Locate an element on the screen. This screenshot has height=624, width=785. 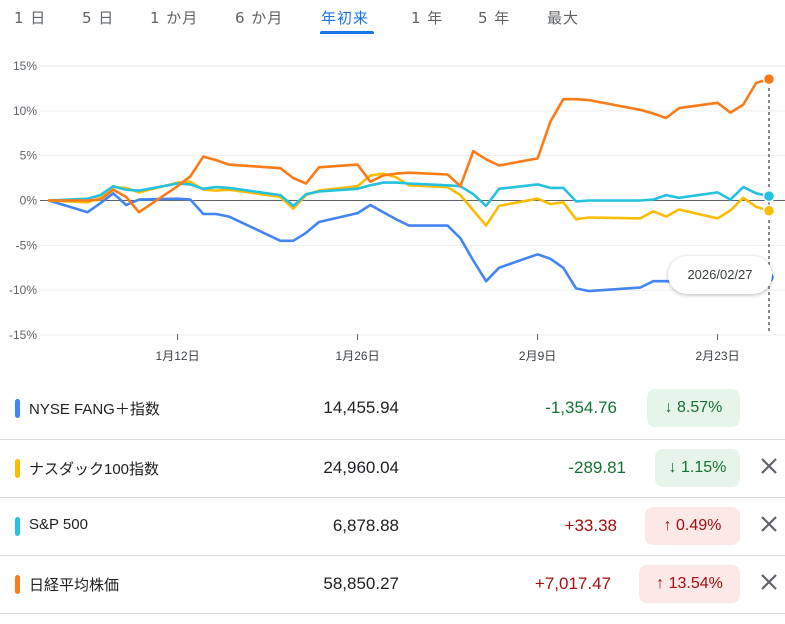
list-divider is located at coordinates (392, 613).